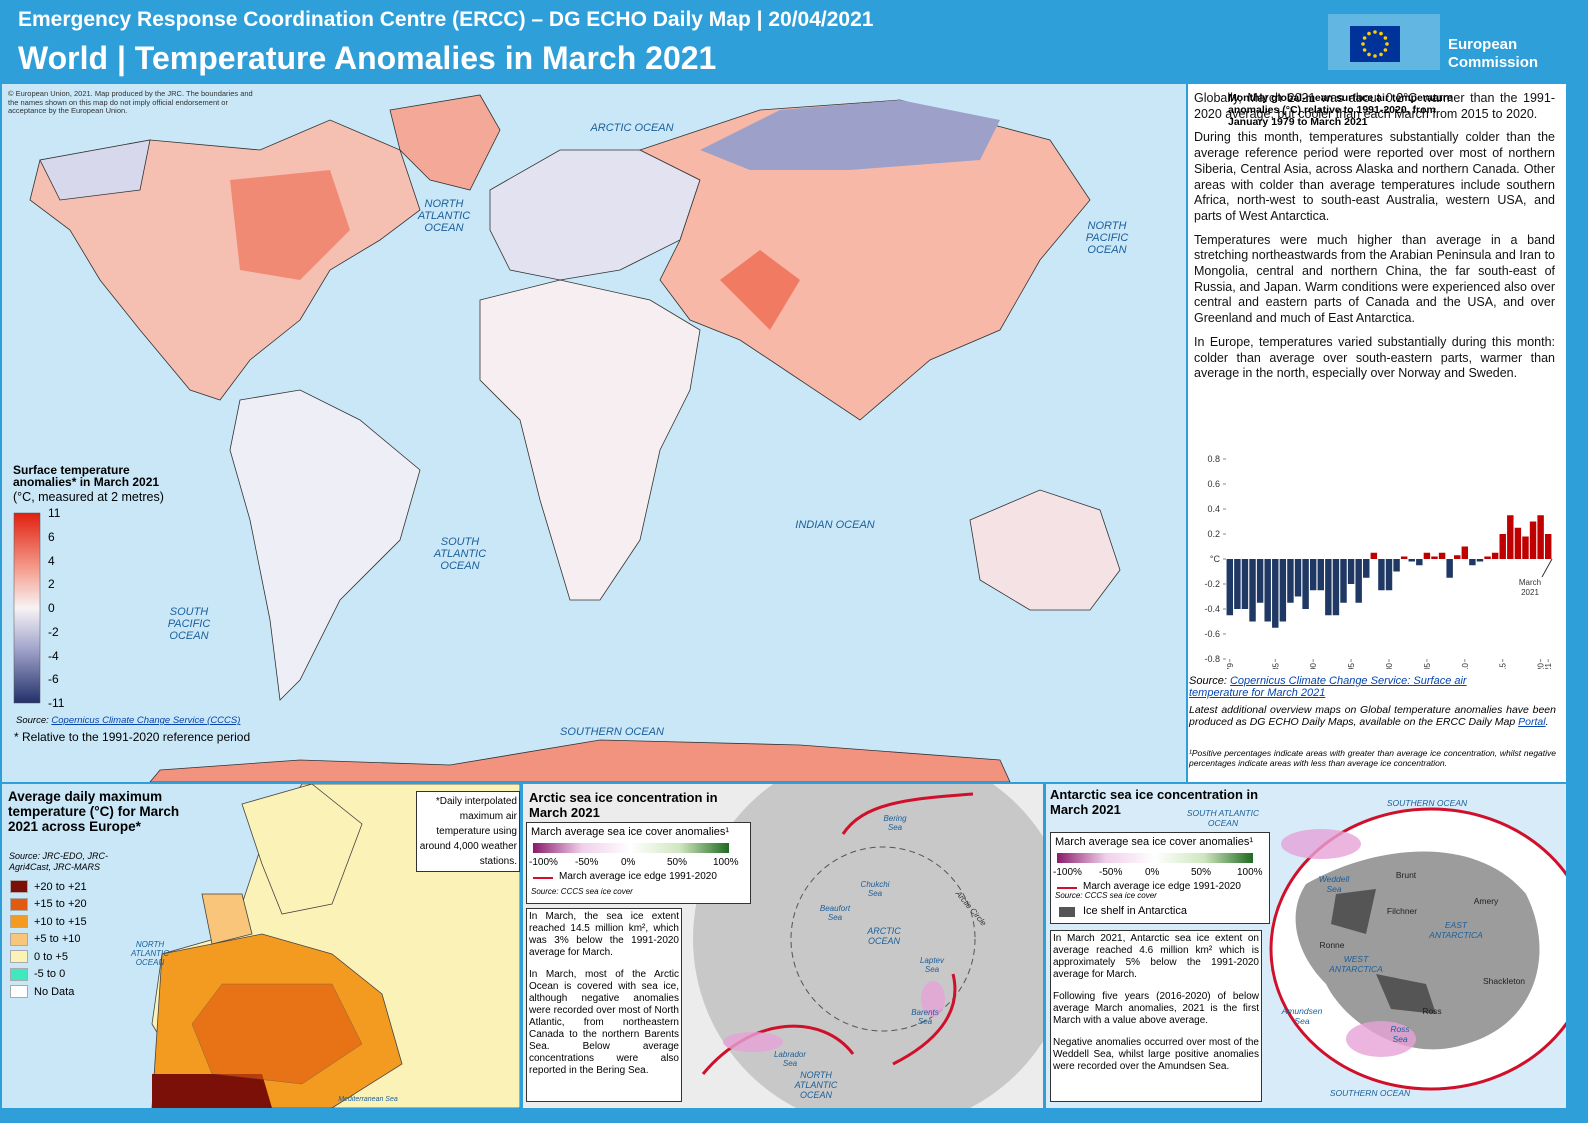 The width and height of the screenshot is (1588, 1123). I want to click on place-label: Brunt, so click(1406, 875).